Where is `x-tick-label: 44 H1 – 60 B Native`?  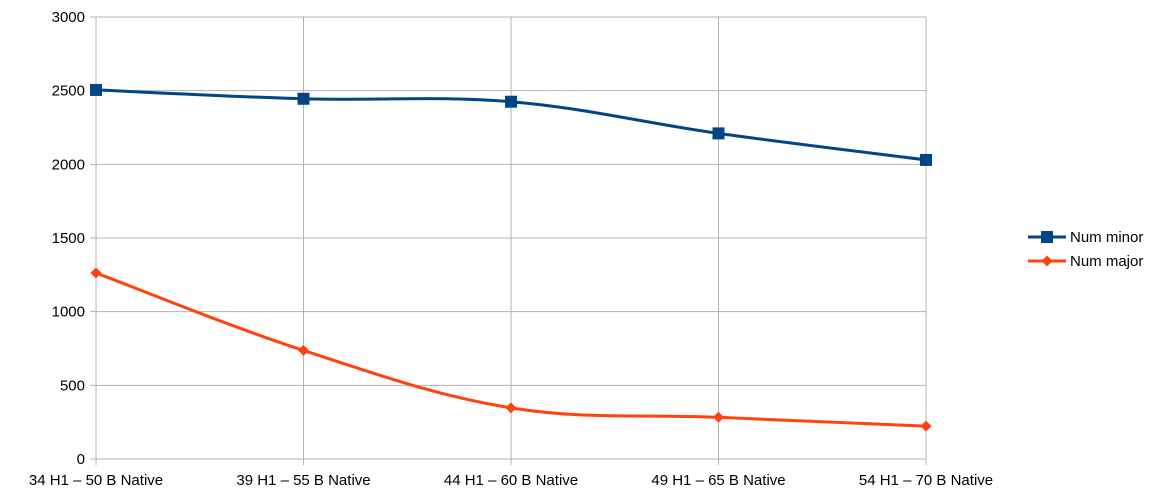
x-tick-label: 44 H1 – 60 B Native is located at coordinates (511, 480).